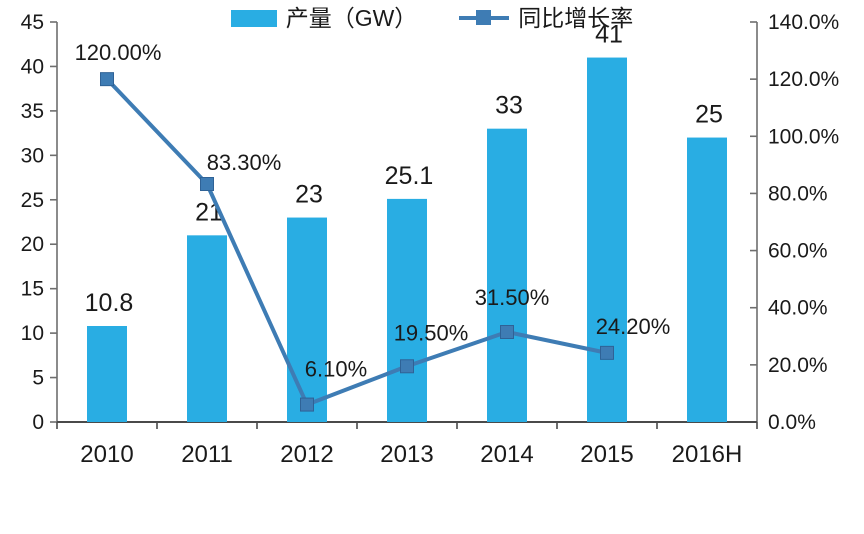 The image size is (864, 534). What do you see at coordinates (336, 369) in the screenshot?
I see `line-value-label: 6.10%` at bounding box center [336, 369].